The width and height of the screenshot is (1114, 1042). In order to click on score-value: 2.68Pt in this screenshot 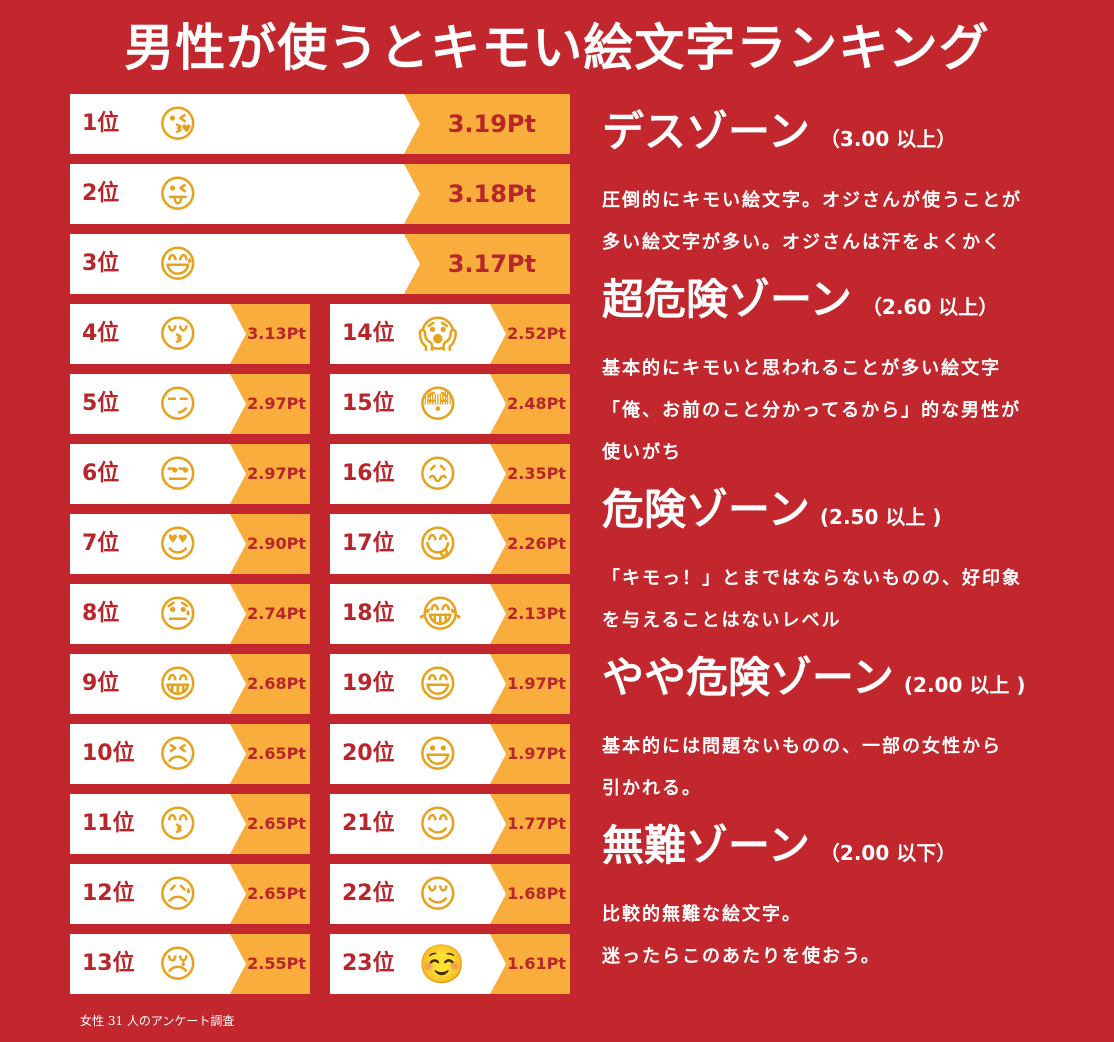, I will do `click(270, 684)`.